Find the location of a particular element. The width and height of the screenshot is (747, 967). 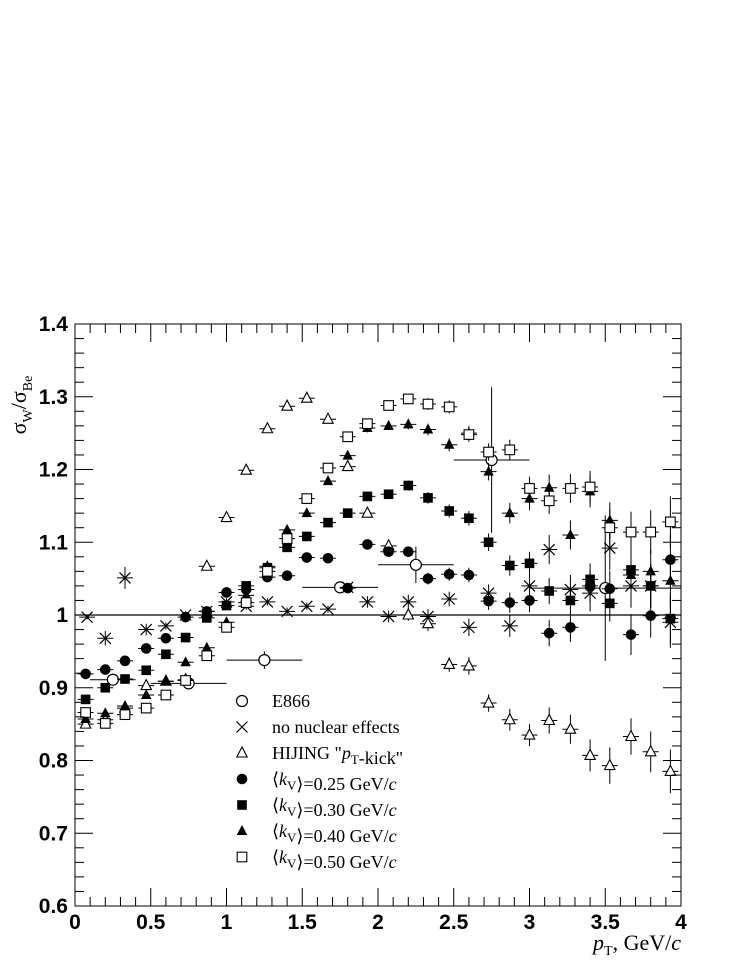

legend-label: ⟨kV⟩=0.50 GeV/c is located at coordinates (334, 859).